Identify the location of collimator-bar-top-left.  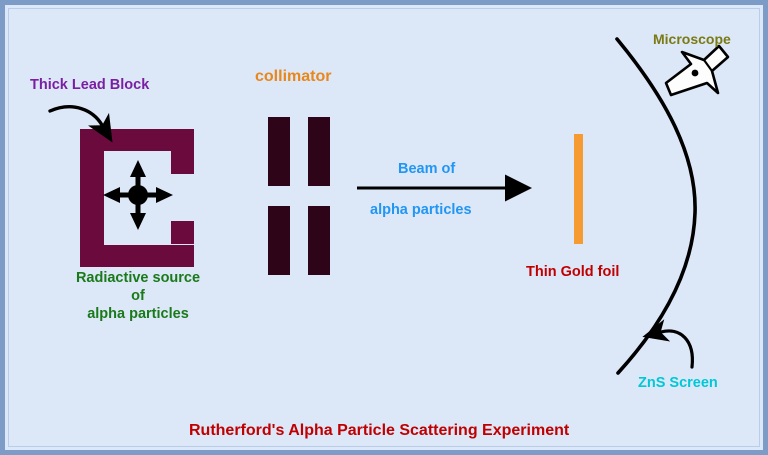
(279, 151).